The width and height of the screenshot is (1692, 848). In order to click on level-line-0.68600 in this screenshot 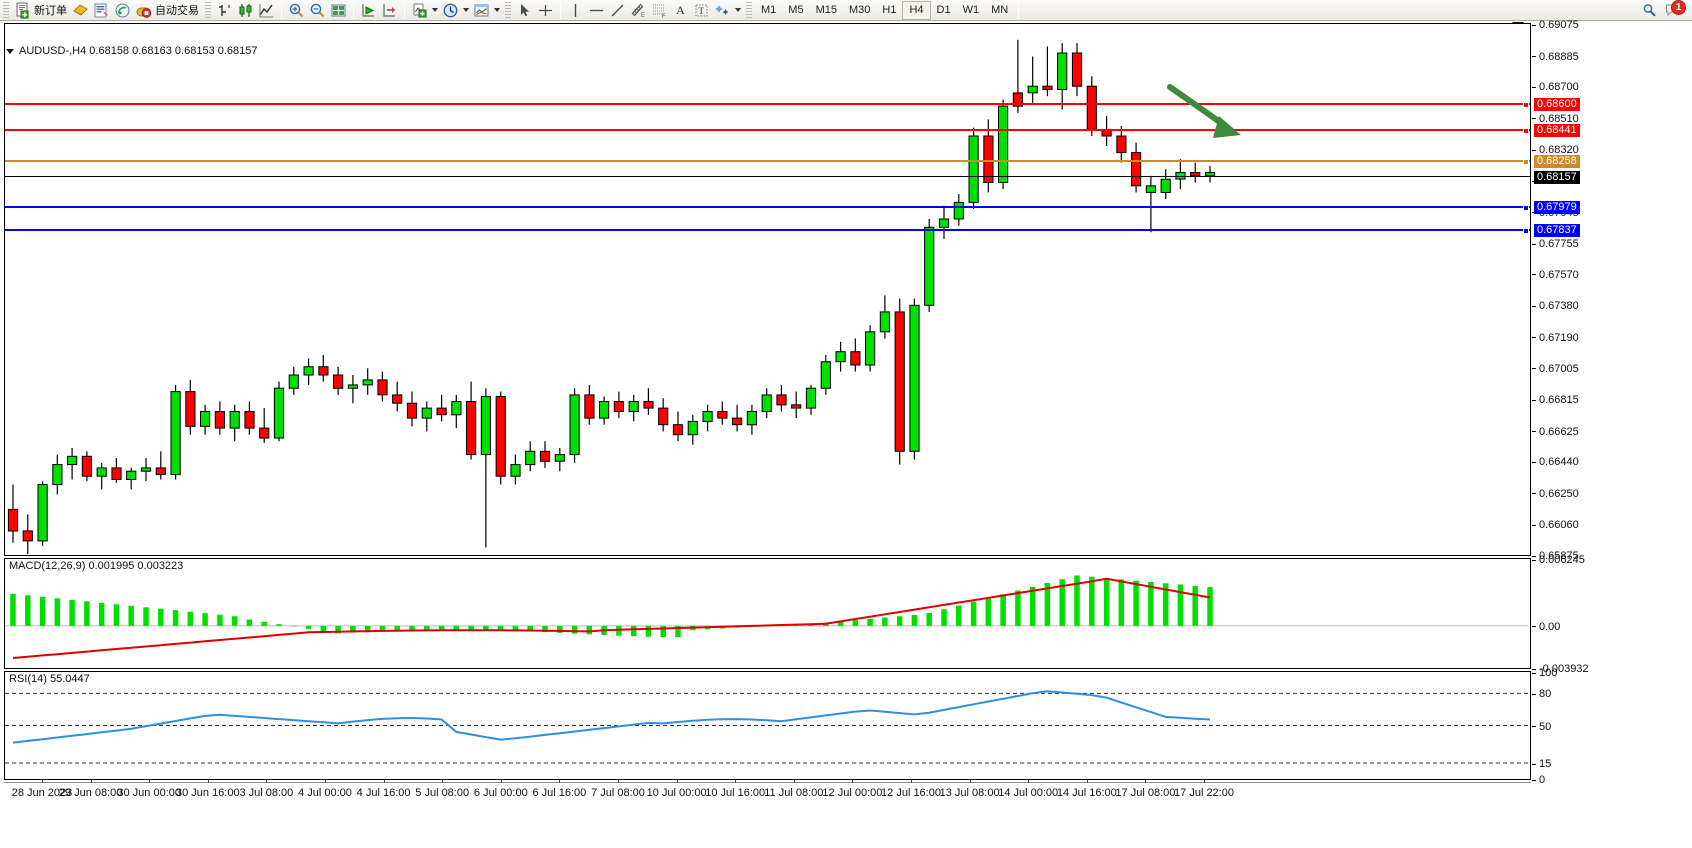, I will do `click(767, 104)`.